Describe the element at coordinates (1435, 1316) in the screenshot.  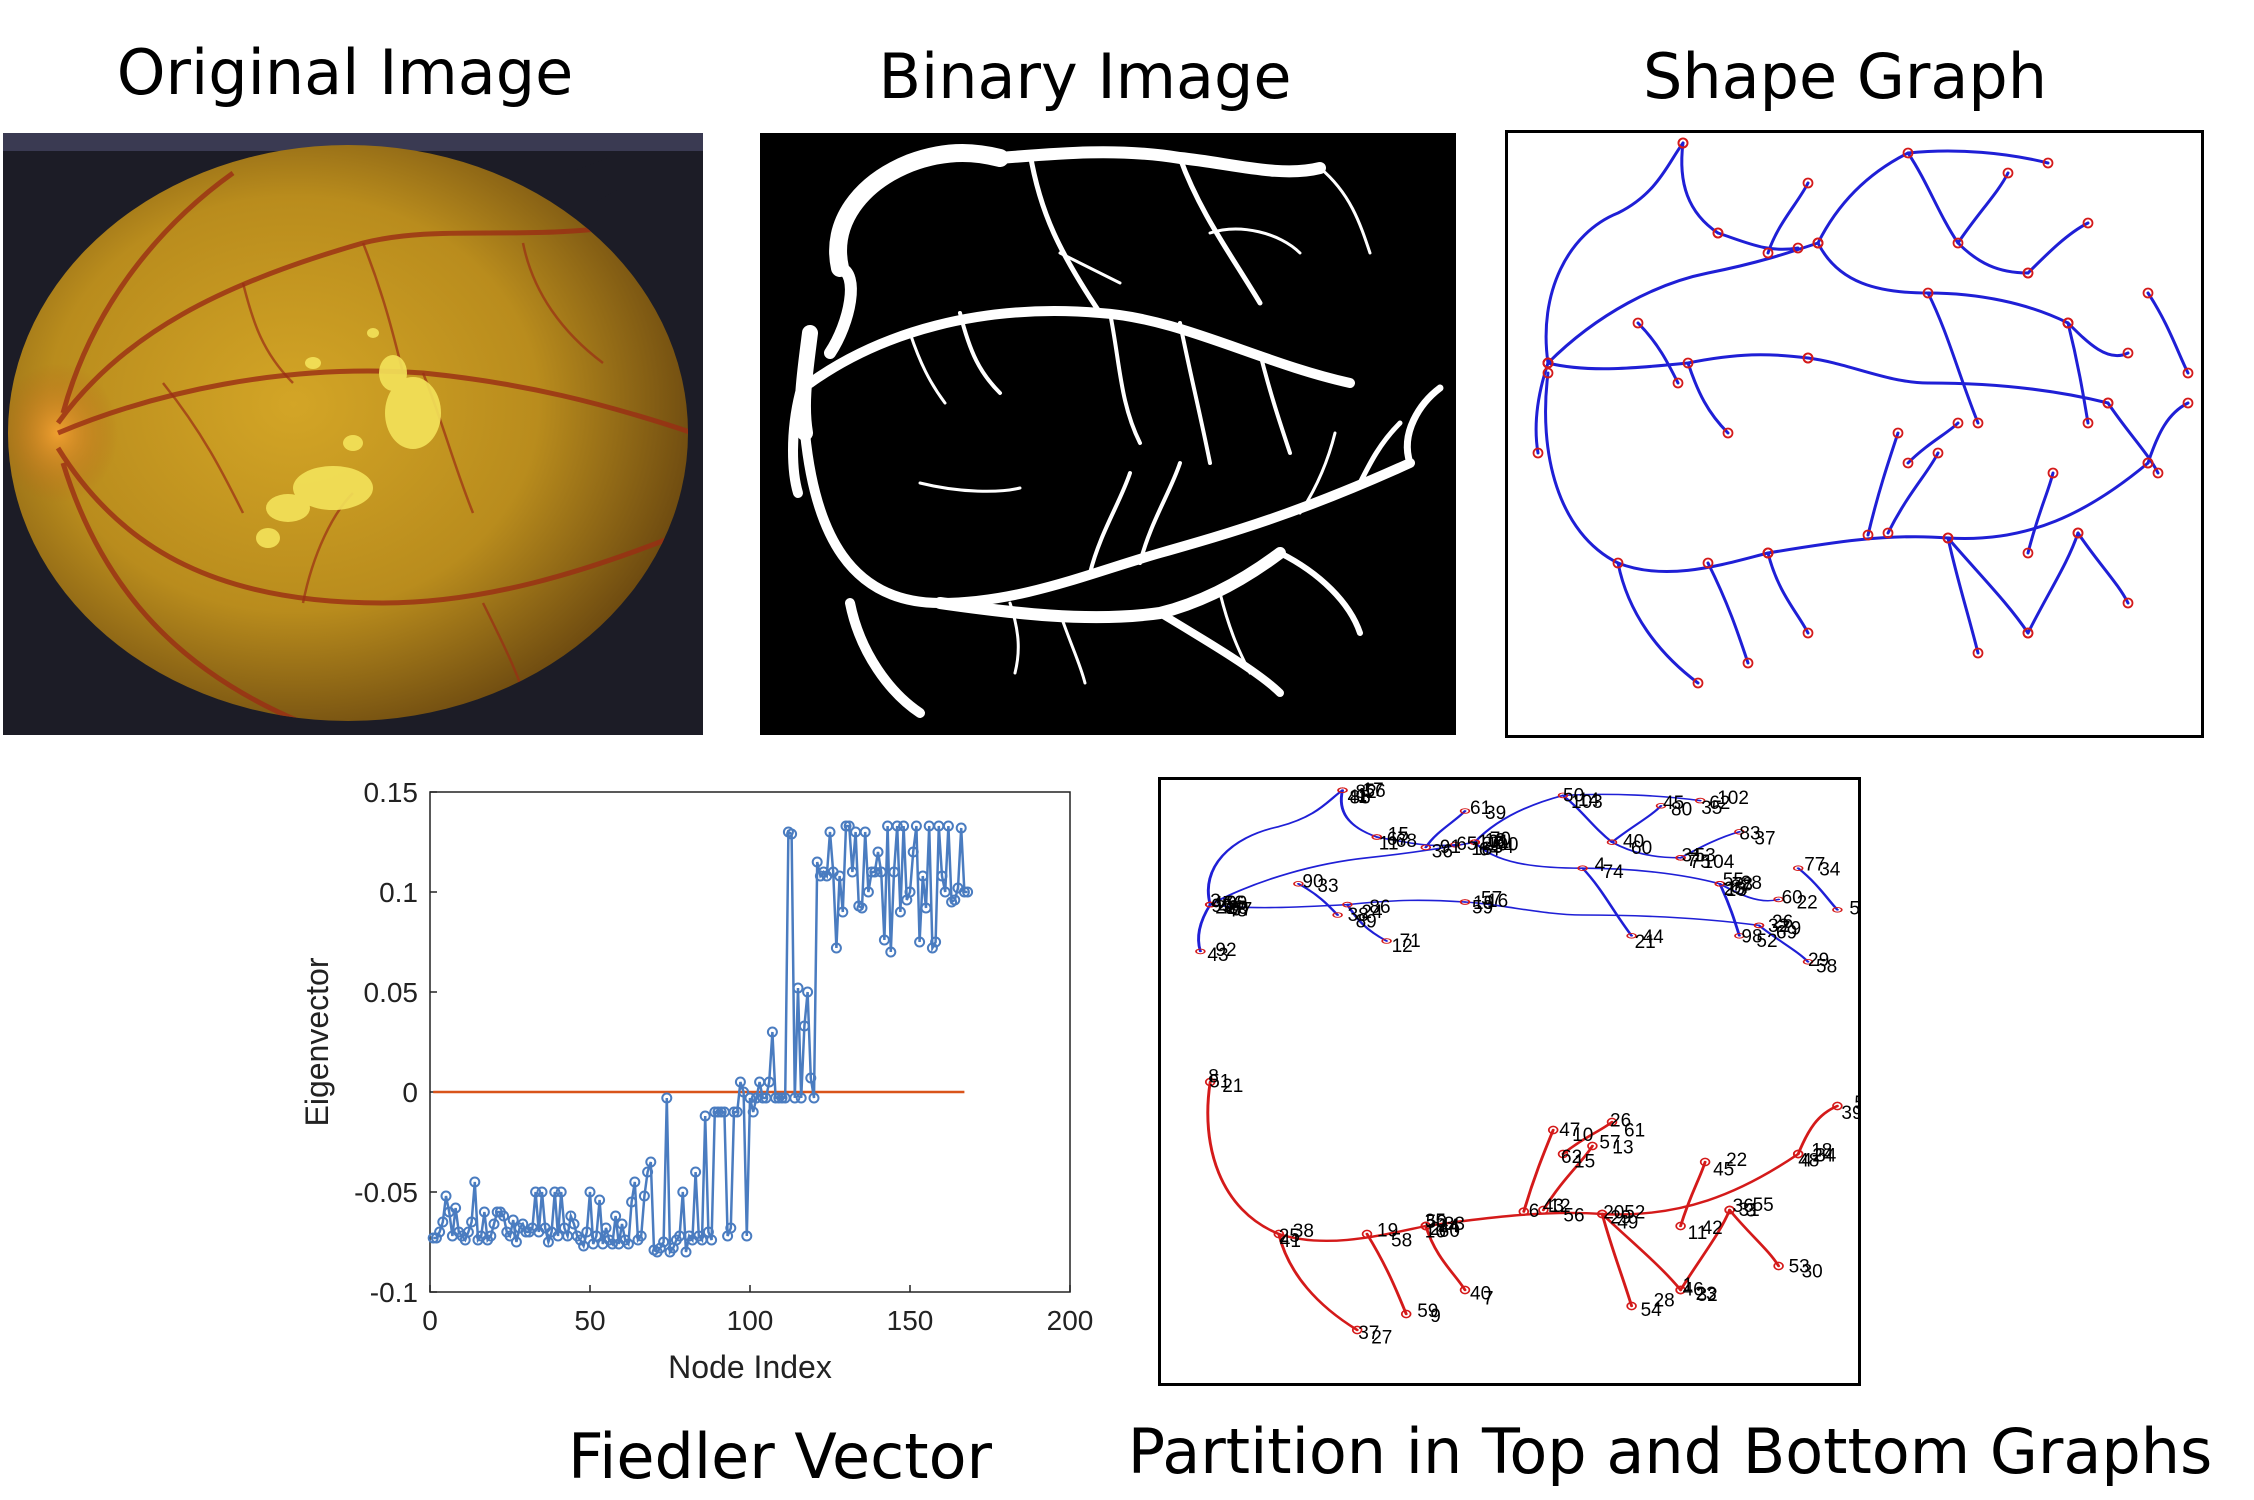
I see `bottom-node-label: 9` at that location.